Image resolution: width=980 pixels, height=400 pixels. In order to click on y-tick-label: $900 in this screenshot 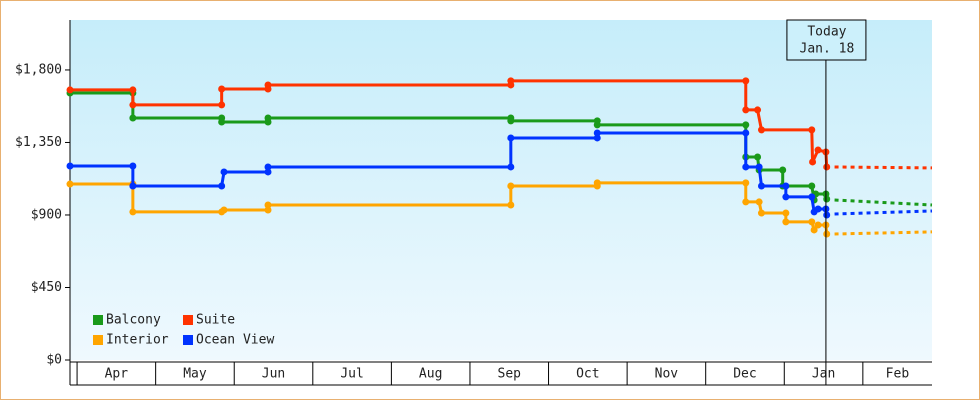, I will do `click(46, 214)`.